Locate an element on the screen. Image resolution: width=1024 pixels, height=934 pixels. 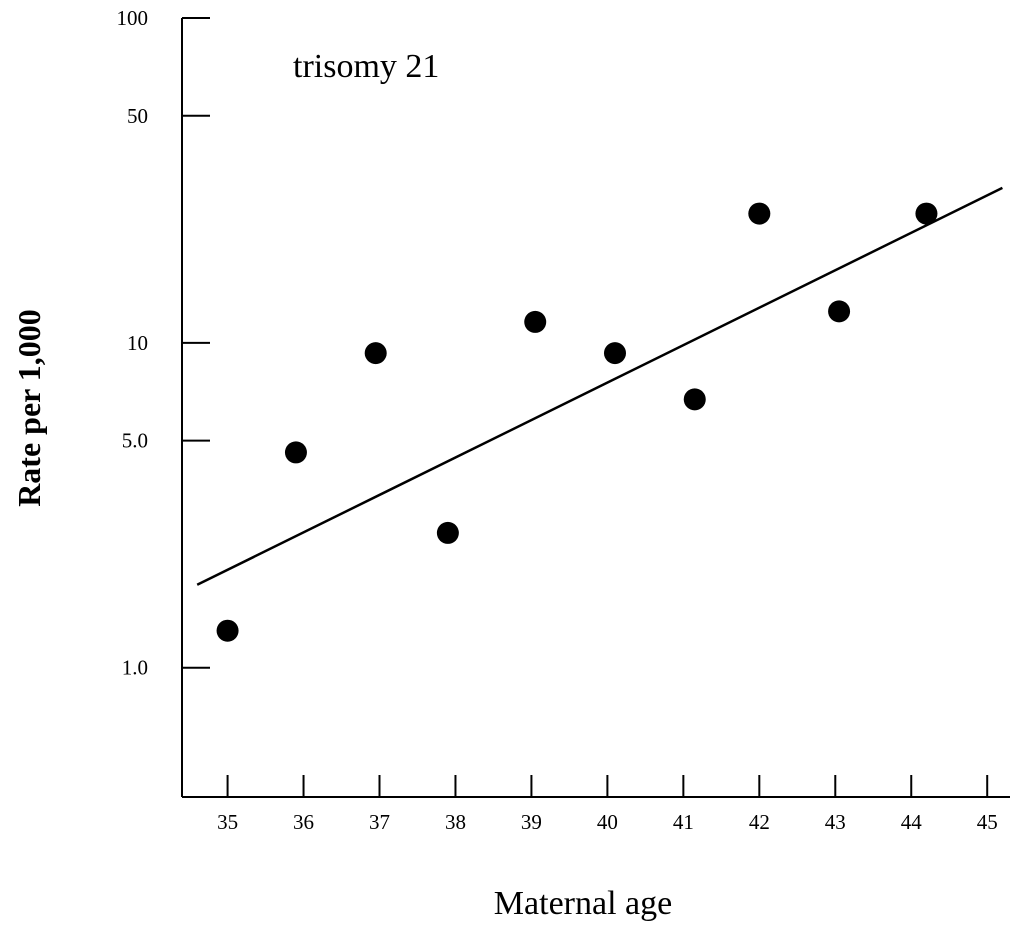
y-tick-label: 10 is located at coordinates (137, 343).